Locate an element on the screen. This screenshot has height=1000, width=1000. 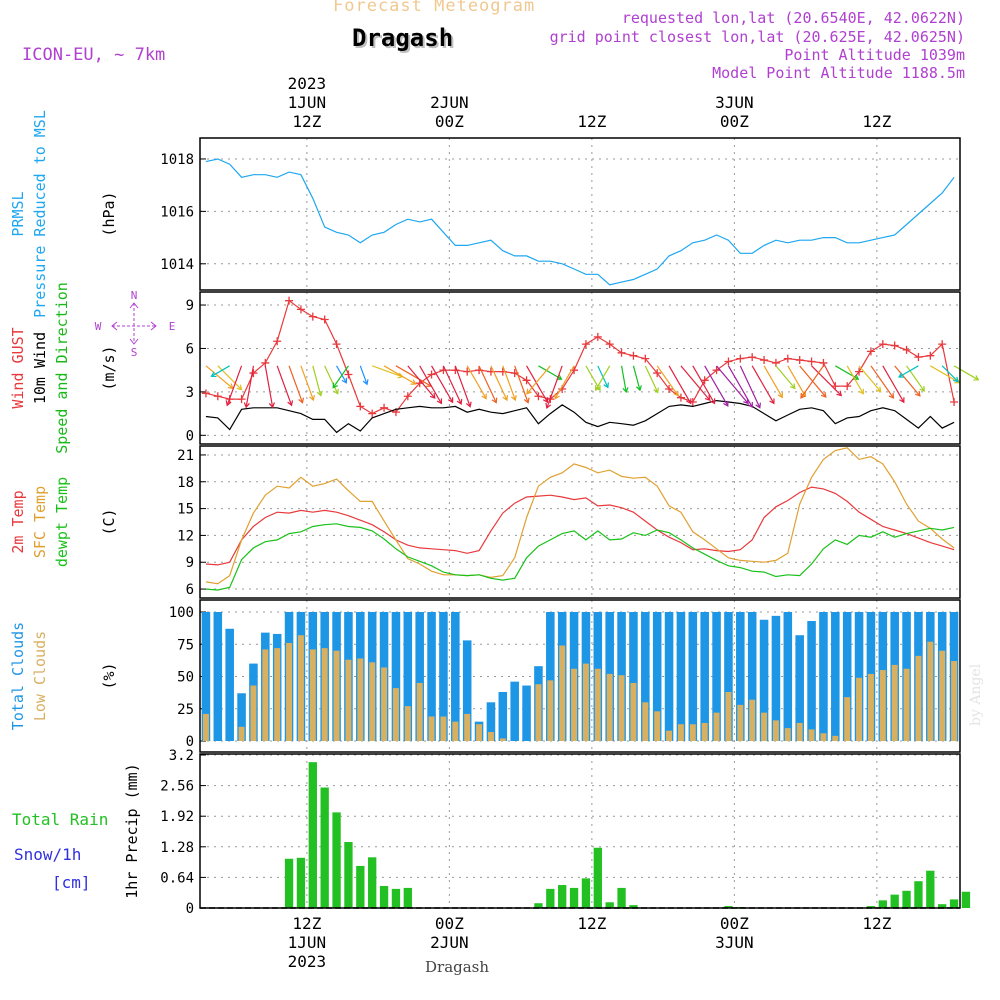
temperature-ytick-label: 18 is located at coordinates (185, 483).